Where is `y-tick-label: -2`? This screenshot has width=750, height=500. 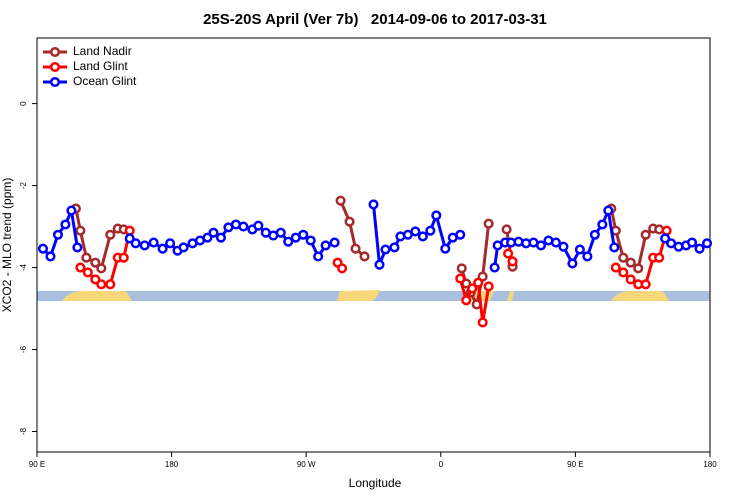 y-tick-label: -2 is located at coordinates (23, 185).